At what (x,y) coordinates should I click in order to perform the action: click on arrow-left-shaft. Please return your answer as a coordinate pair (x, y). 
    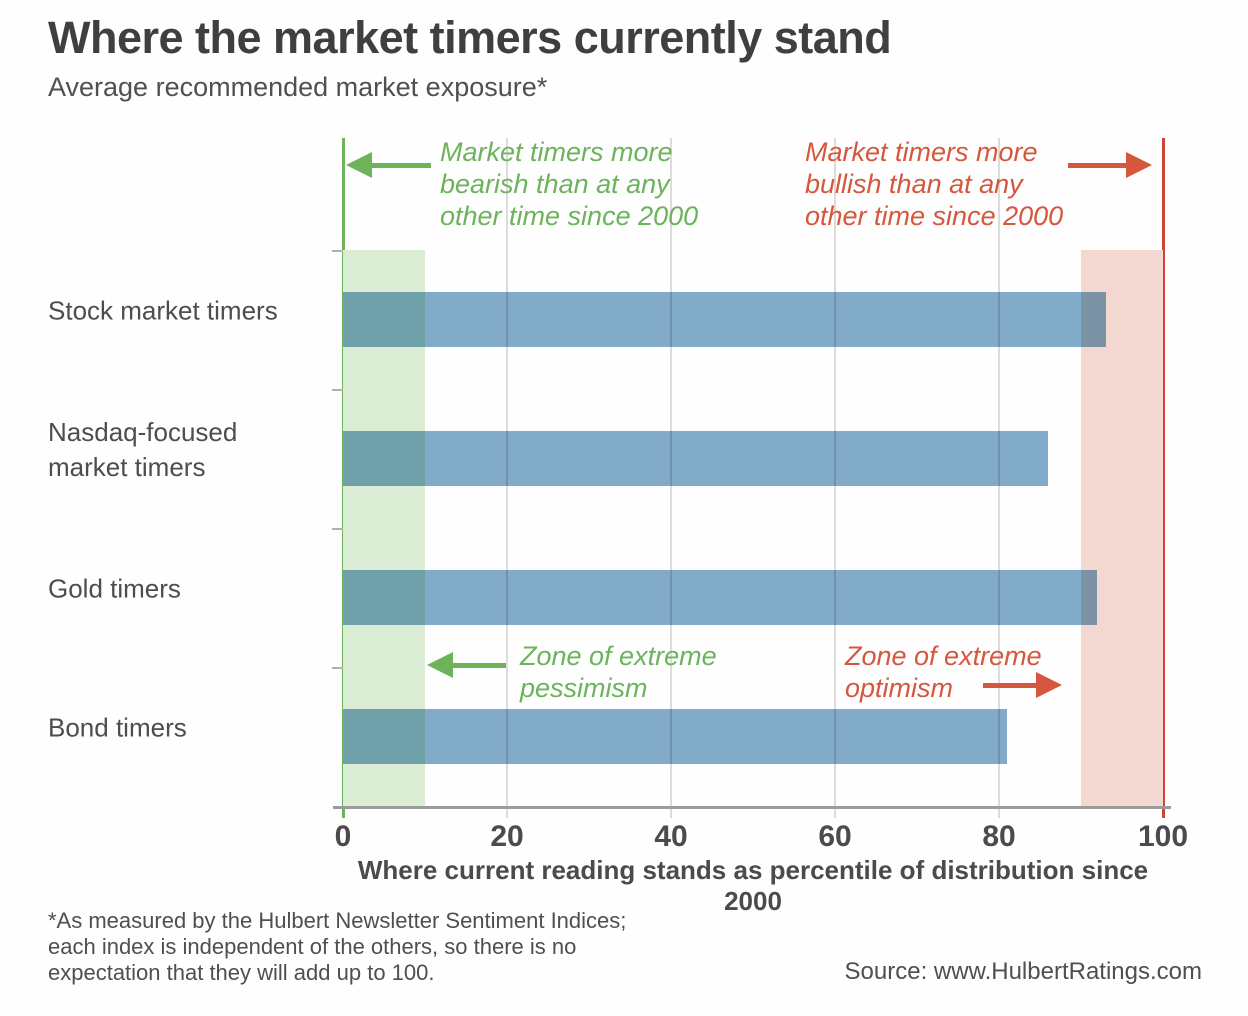
    Looking at the image, I should click on (400, 165).